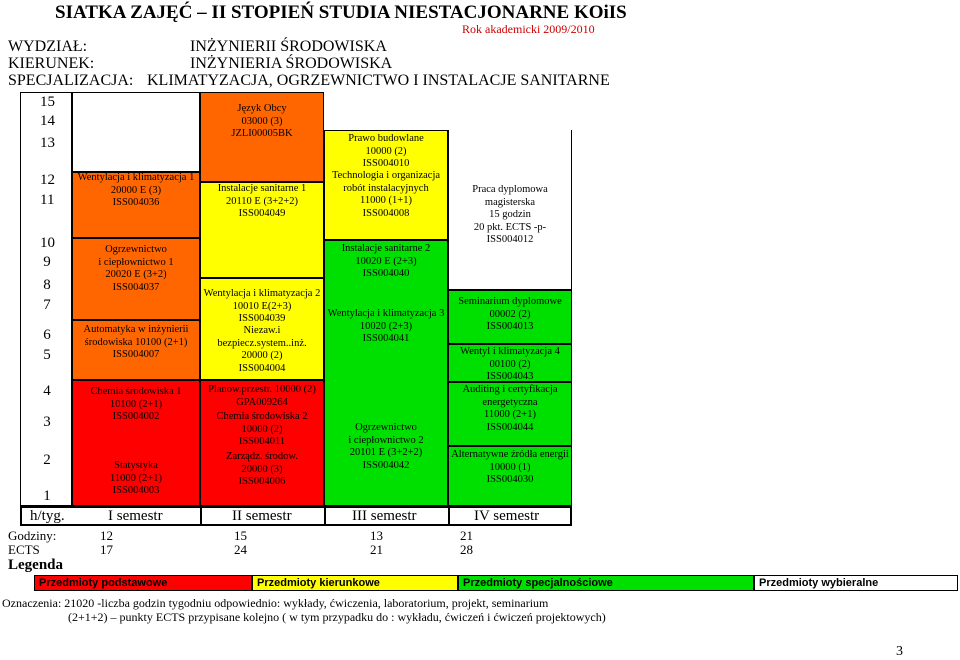  What do you see at coordinates (136, 416) in the screenshot?
I see `course-line: ISS004002` at bounding box center [136, 416].